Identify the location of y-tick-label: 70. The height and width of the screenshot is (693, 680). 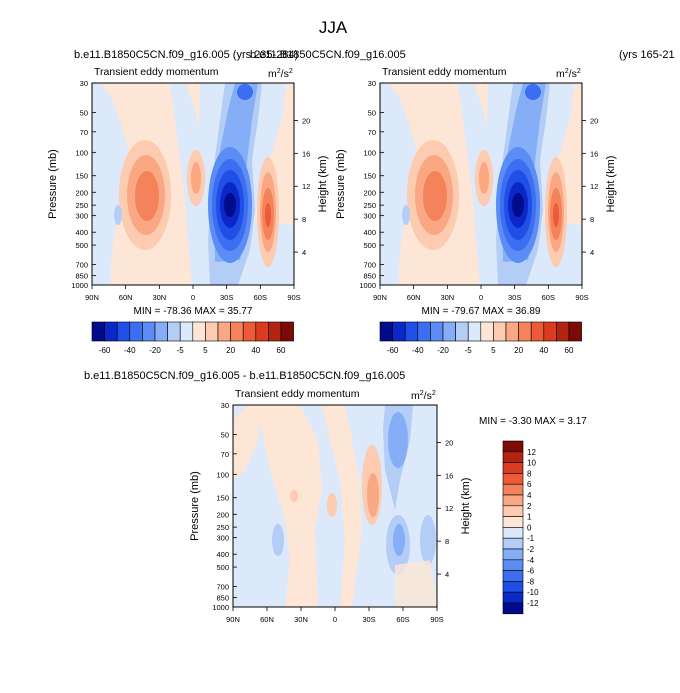
(225, 454).